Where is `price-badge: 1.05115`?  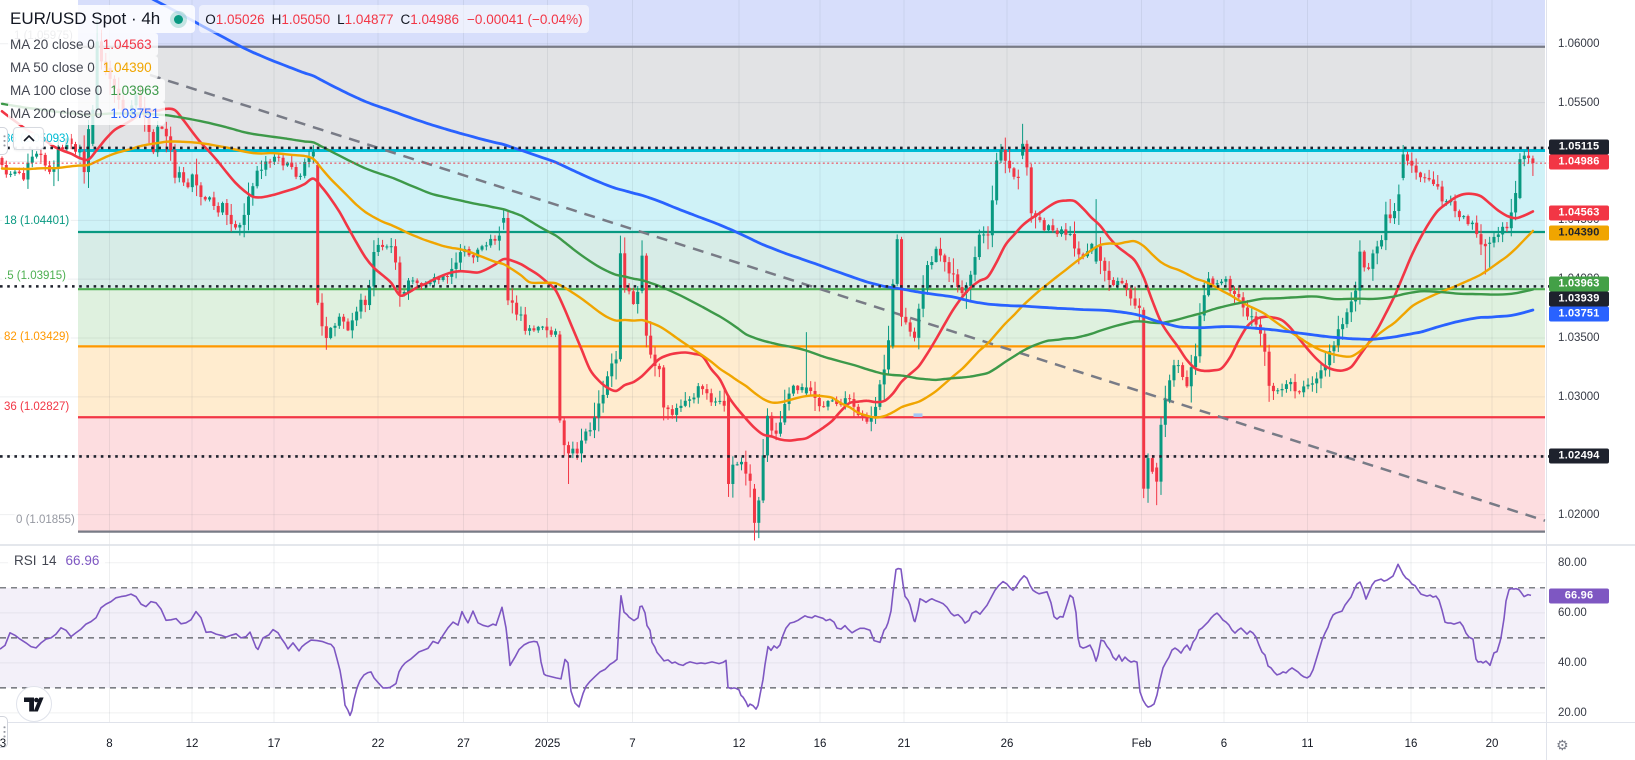 price-badge: 1.05115 is located at coordinates (1579, 146).